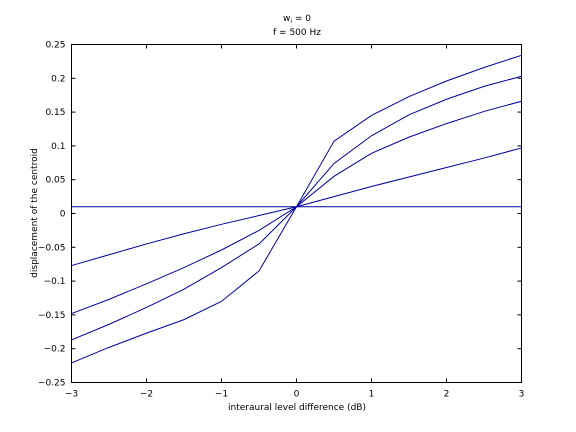 The height and width of the screenshot is (432, 576). What do you see at coordinates (52, 384) in the screenshot?
I see `y-tick-label: −0.25` at bounding box center [52, 384].